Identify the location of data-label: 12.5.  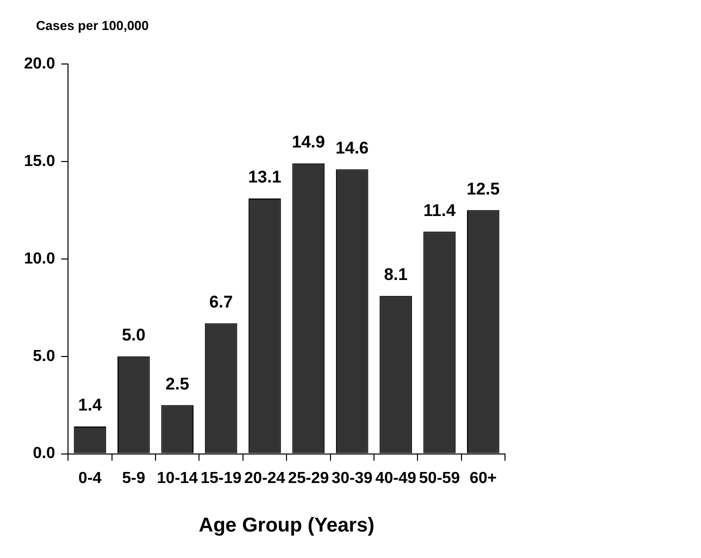
(483, 188).